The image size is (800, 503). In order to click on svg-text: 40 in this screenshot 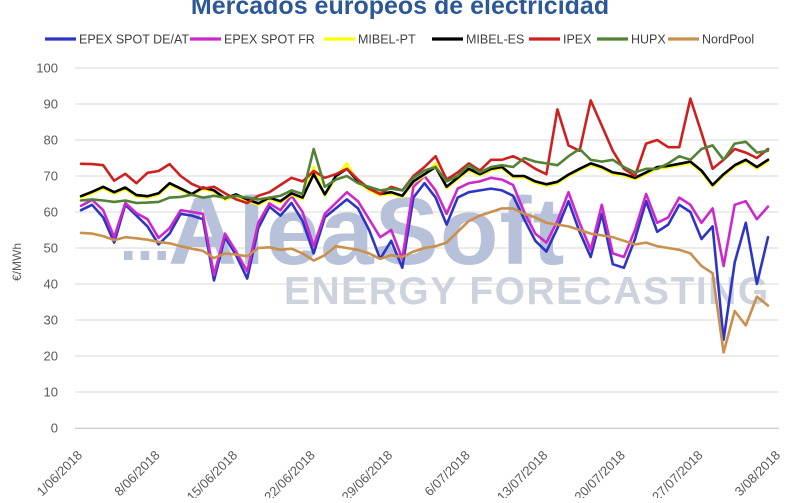, I will do `click(51, 284)`.